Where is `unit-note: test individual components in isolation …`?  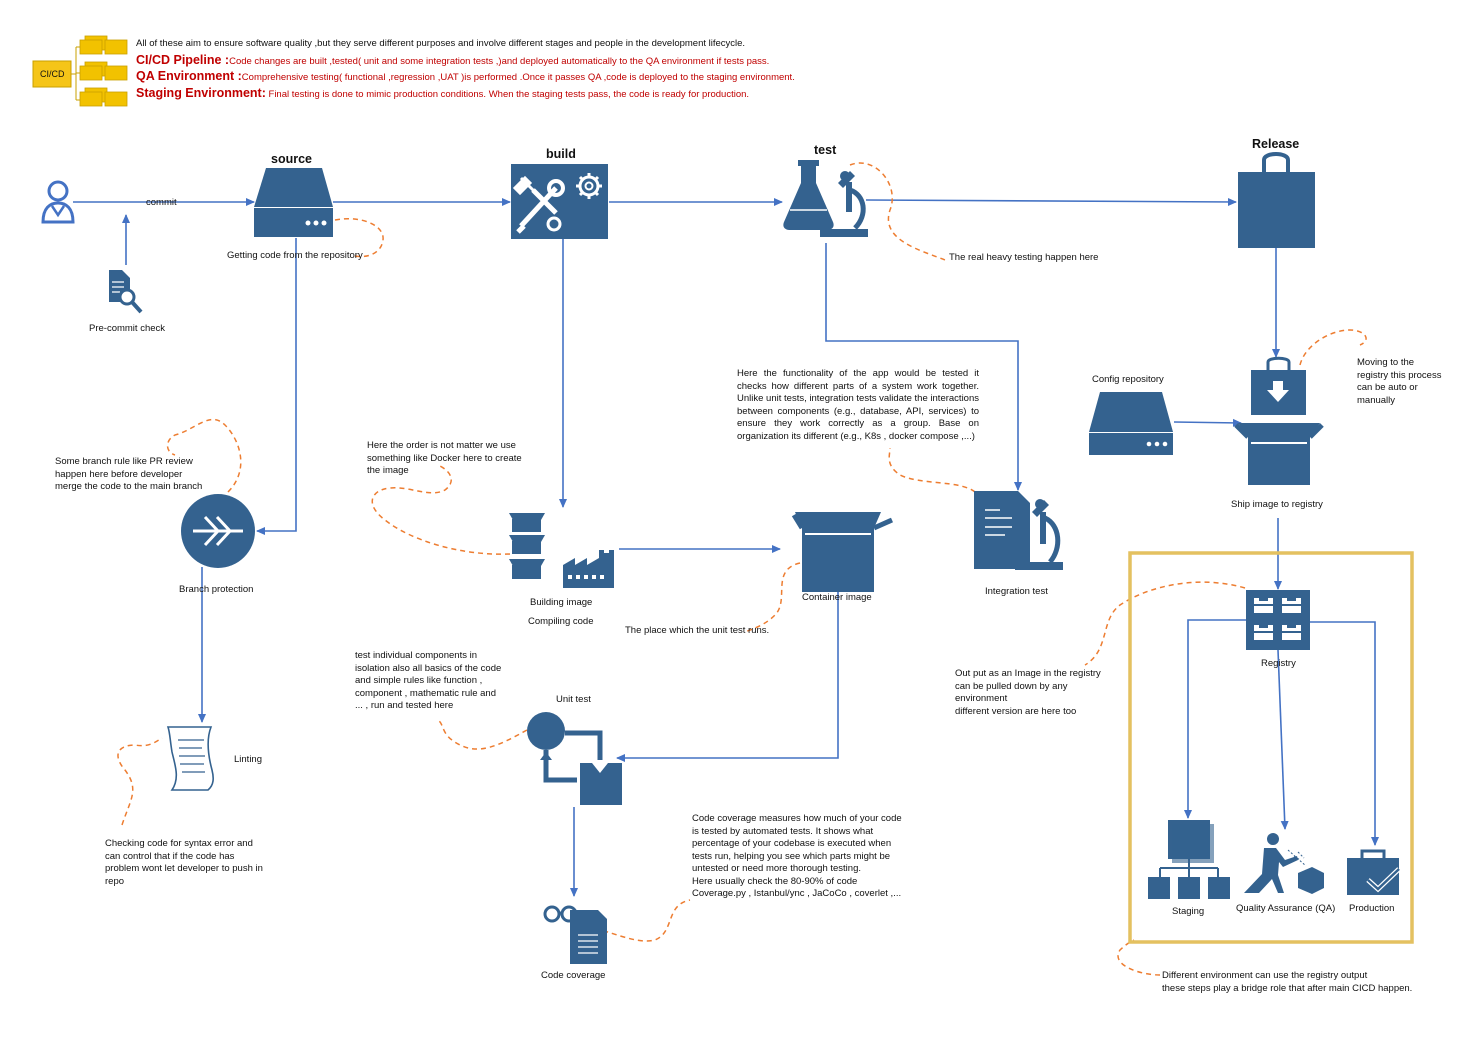 unit-note: test individual components in isolation … is located at coordinates (428, 680).